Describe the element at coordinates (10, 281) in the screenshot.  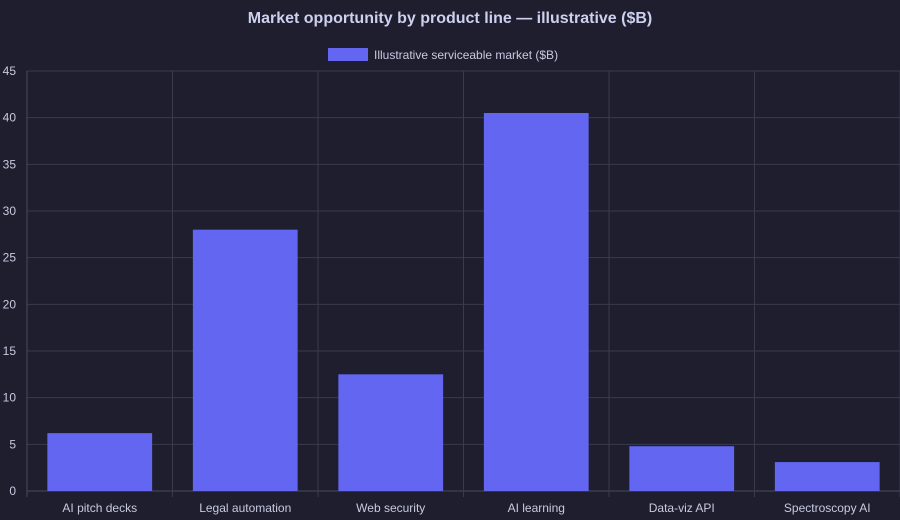
I see `y-axis: 0 5 10 15 20 25 30 35 40 45` at that location.